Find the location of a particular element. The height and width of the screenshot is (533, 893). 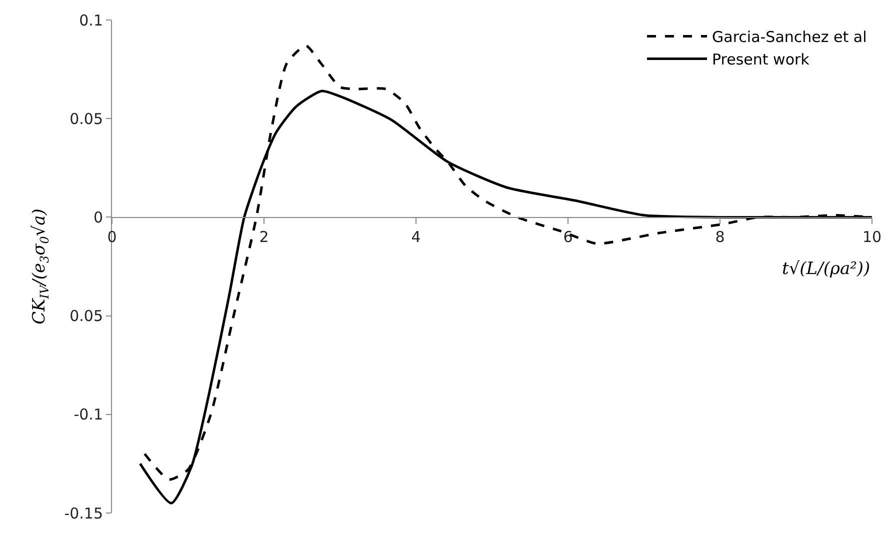

y-tick-label: -0.15 is located at coordinates (83, 513).